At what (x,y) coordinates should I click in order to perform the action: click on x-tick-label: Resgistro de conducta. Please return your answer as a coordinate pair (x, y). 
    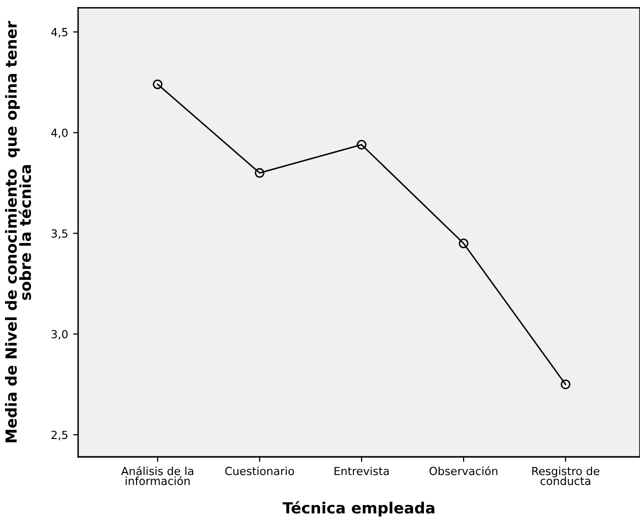
    Looking at the image, I should click on (566, 476).